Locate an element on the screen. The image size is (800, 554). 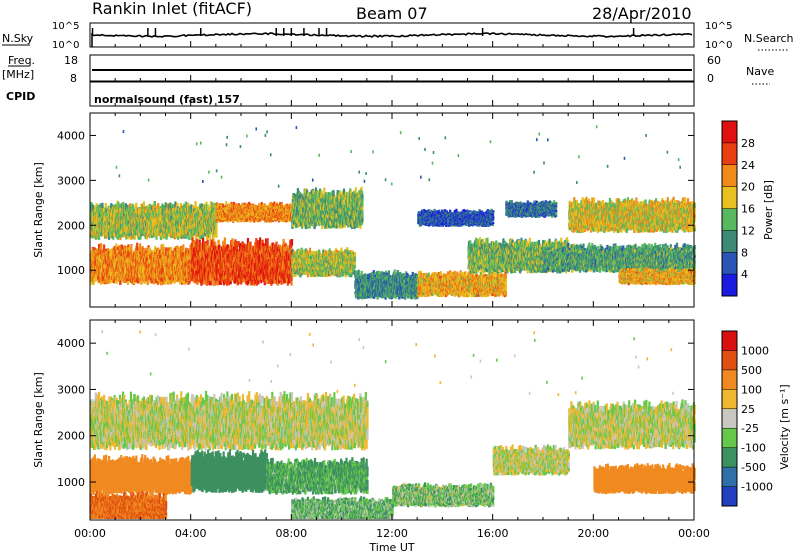
noise-right-tick-top: 10^5 is located at coordinates (718, 26).